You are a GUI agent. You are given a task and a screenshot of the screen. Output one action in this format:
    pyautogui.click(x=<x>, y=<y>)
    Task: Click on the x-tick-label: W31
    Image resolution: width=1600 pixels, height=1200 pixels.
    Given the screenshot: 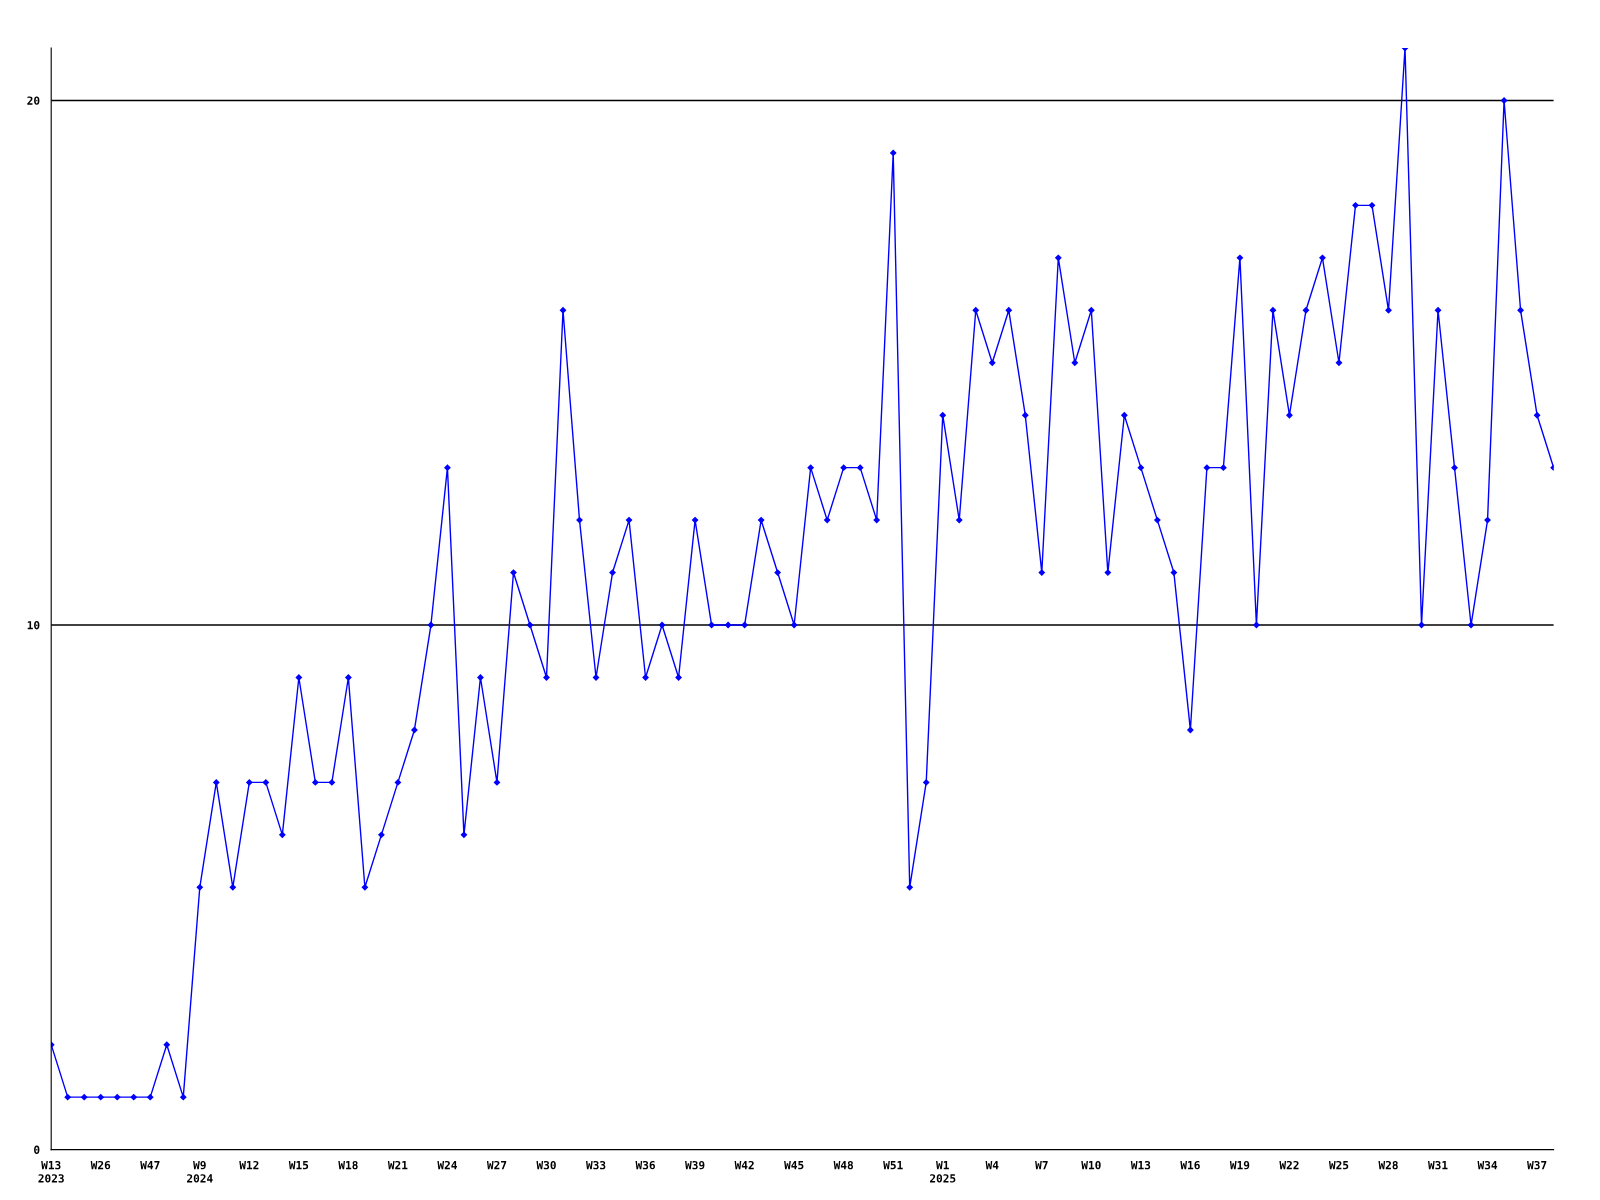 What is the action you would take?
    pyautogui.click(x=1438, y=1165)
    